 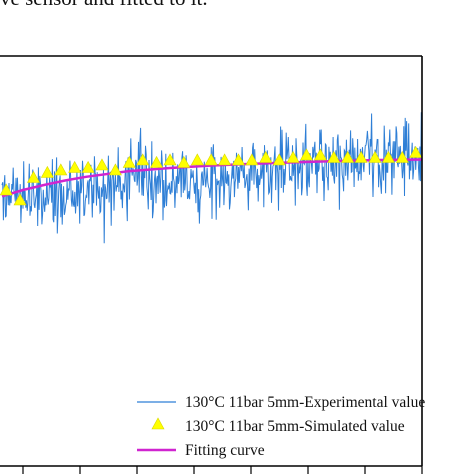 I want to click on legend-label: Fitting curve, so click(x=225, y=450).